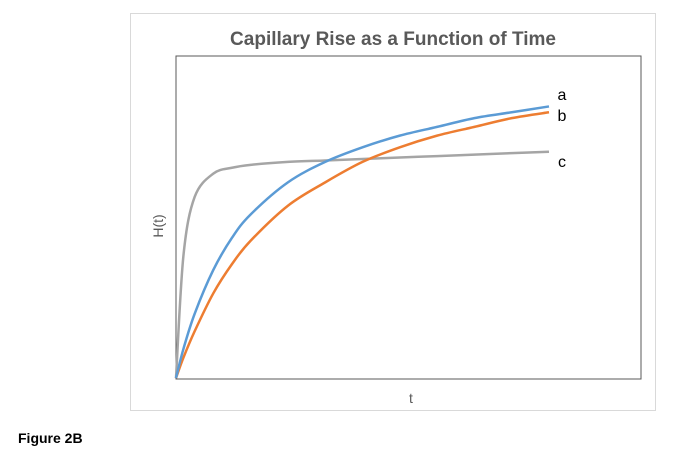 The image size is (680, 461). Describe the element at coordinates (411, 398) in the screenshot. I see `x-axis-label: t` at that location.